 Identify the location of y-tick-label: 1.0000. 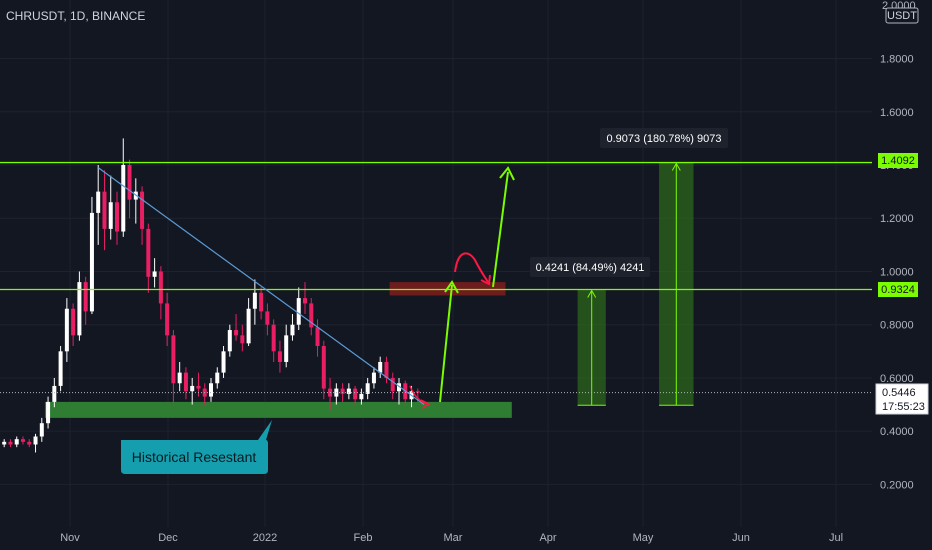
(897, 272).